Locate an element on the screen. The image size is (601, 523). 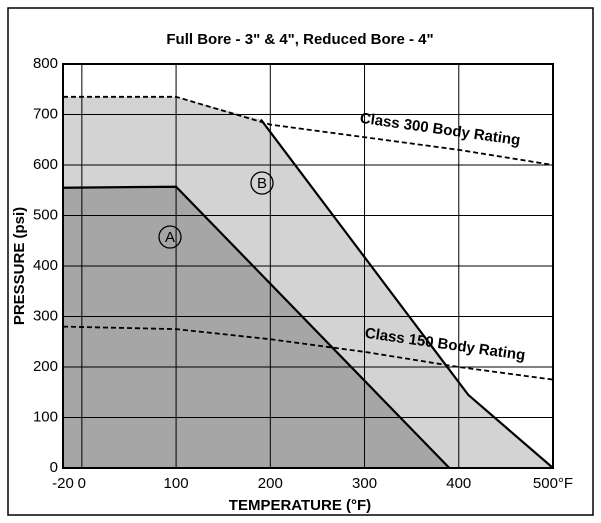
y-tick-label: 600 is located at coordinates (45, 164).